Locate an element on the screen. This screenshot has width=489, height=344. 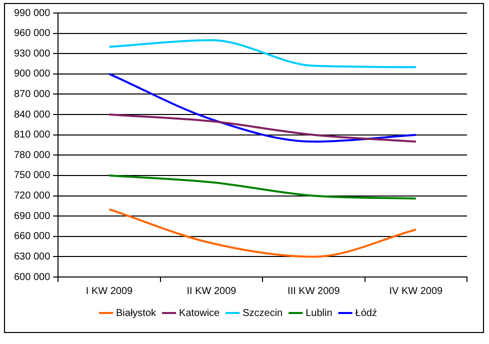
x-tick-label: III KW 2009 is located at coordinates (314, 291).